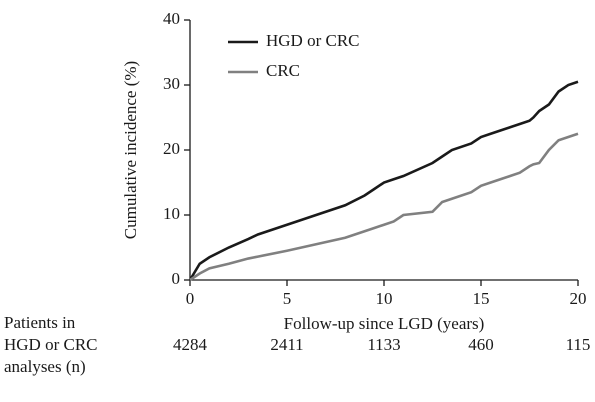 The height and width of the screenshot is (402, 595). Describe the element at coordinates (45, 366) in the screenshot. I see `risk-table-label: analyses (n)` at that location.